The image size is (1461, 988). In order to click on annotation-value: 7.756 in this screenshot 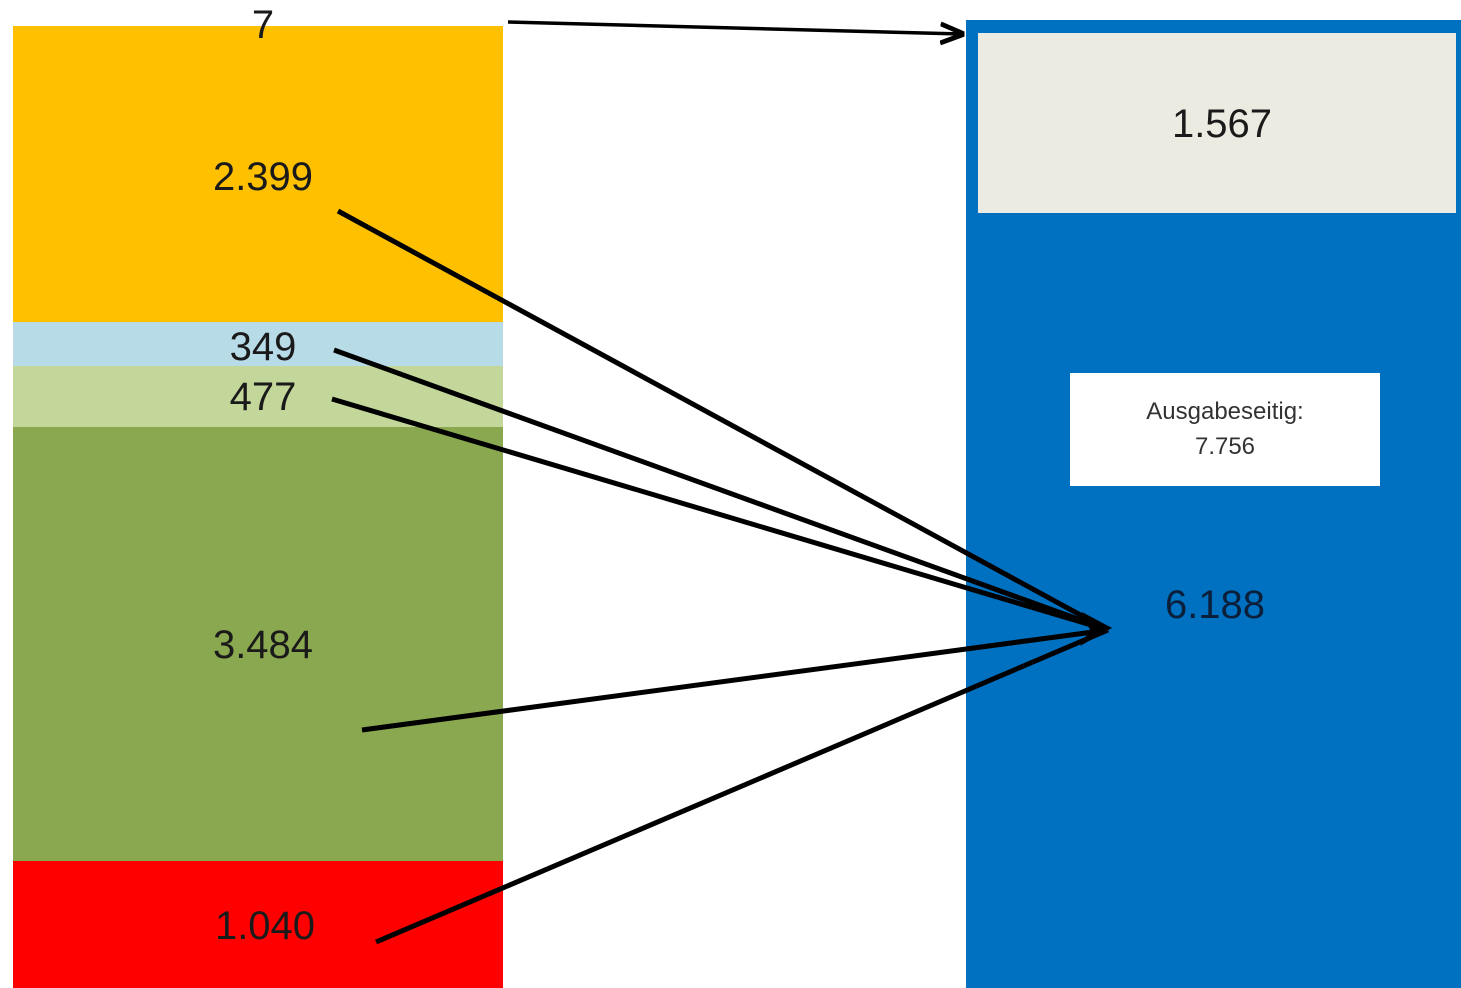, I will do `click(1225, 446)`.